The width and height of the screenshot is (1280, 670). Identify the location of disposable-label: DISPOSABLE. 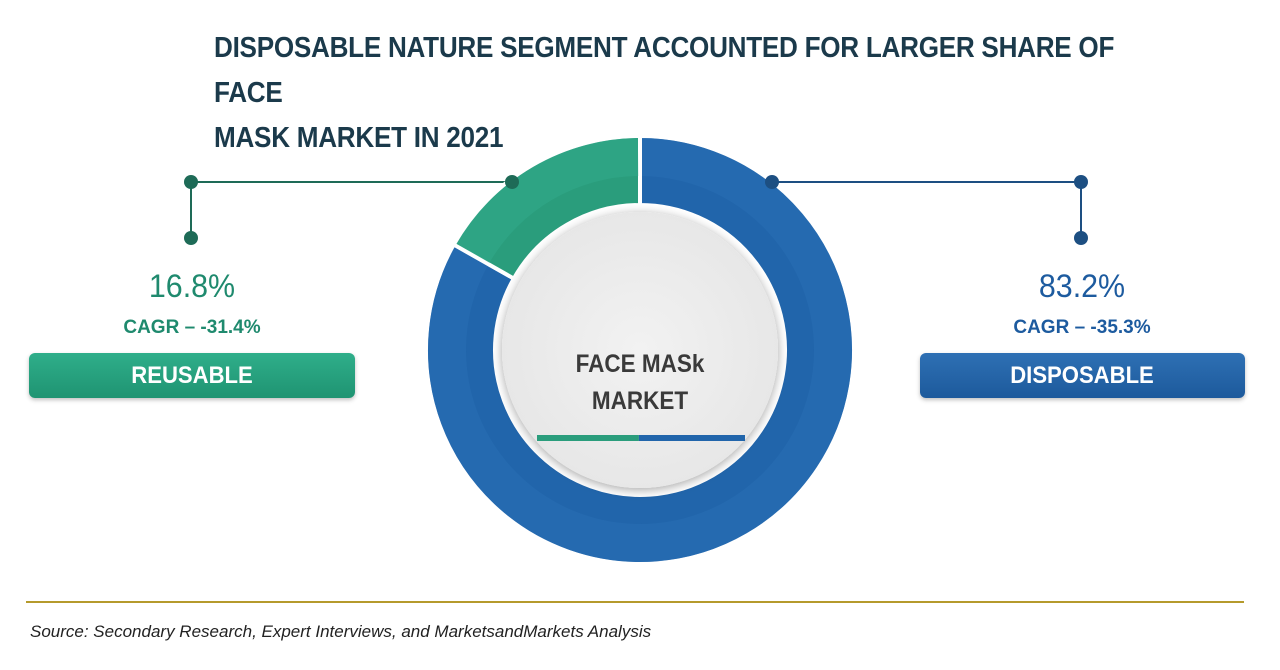
(1082, 375).